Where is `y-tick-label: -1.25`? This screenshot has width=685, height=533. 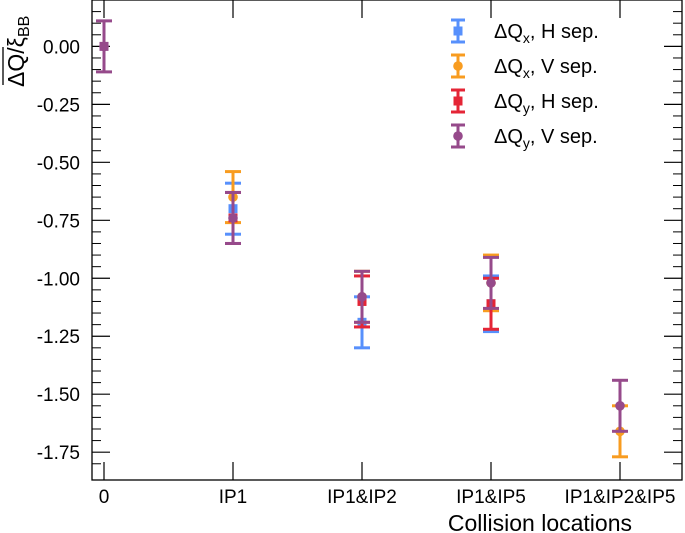 y-tick-label: -1.25 is located at coordinates (58, 337).